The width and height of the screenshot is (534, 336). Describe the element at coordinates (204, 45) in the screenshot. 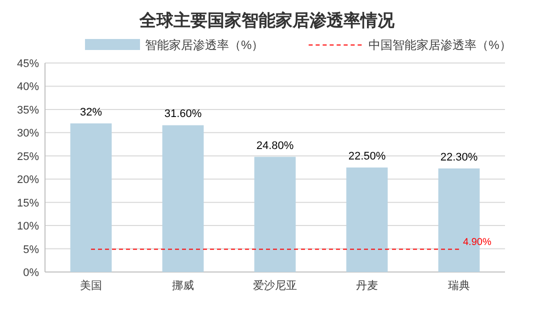

I see `legend-label: 智能家居渗透率（%）` at that location.